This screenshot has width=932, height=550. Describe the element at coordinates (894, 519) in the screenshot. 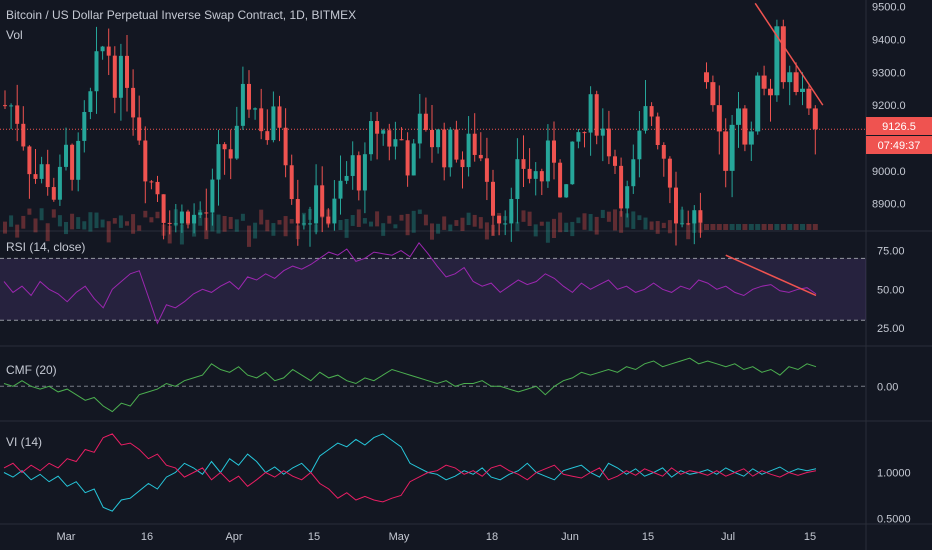

I see `tick-label: 0.5000` at that location.